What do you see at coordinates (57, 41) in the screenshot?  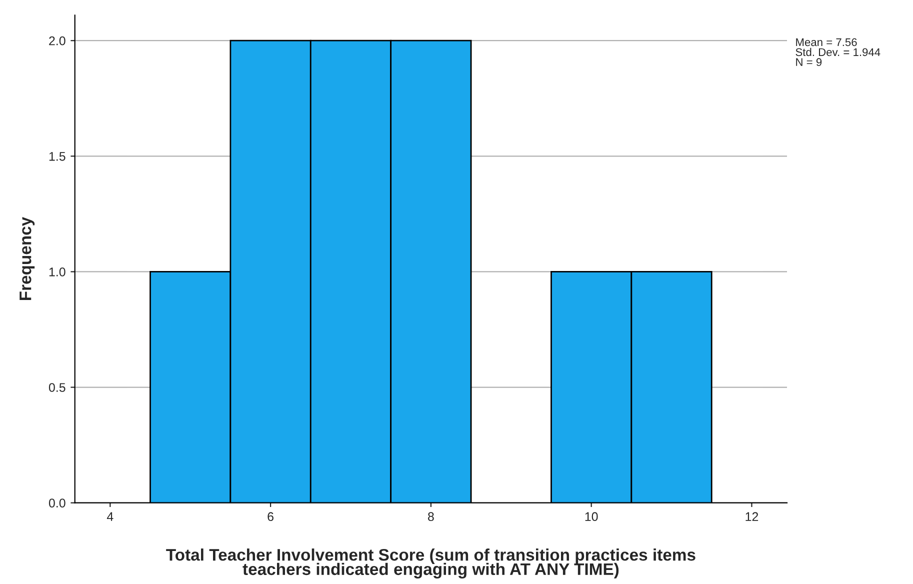 I see `y-tick-label: 2.0` at bounding box center [57, 41].